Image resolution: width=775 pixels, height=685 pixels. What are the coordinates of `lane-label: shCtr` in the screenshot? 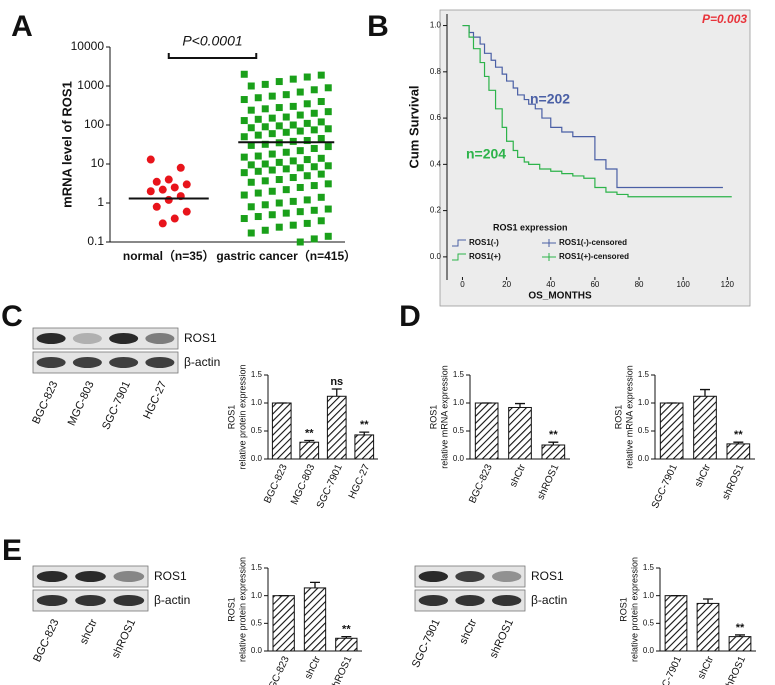 It's located at (89, 631).